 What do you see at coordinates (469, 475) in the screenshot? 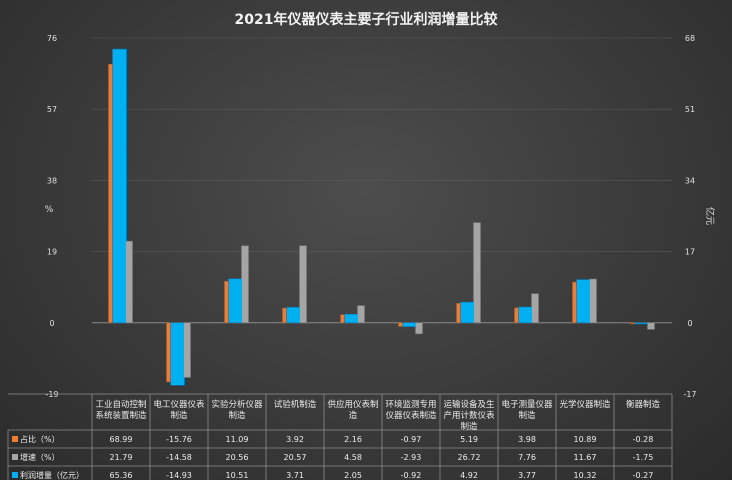
I see `table-value: 4.92` at bounding box center [469, 475].